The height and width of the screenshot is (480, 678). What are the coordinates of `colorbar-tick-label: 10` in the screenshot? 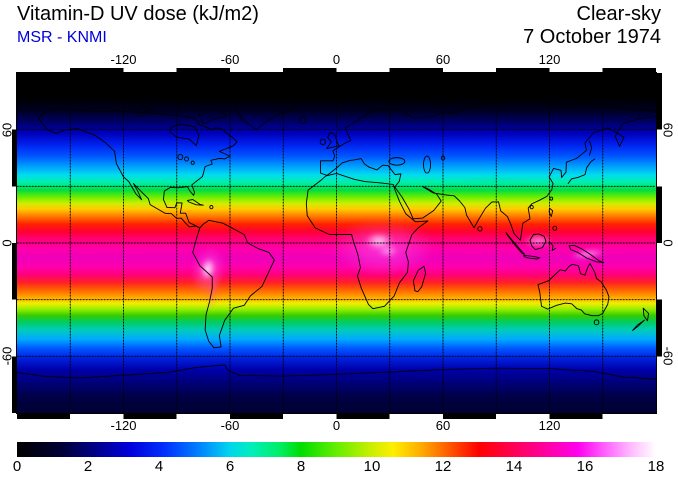 It's located at (372, 466).